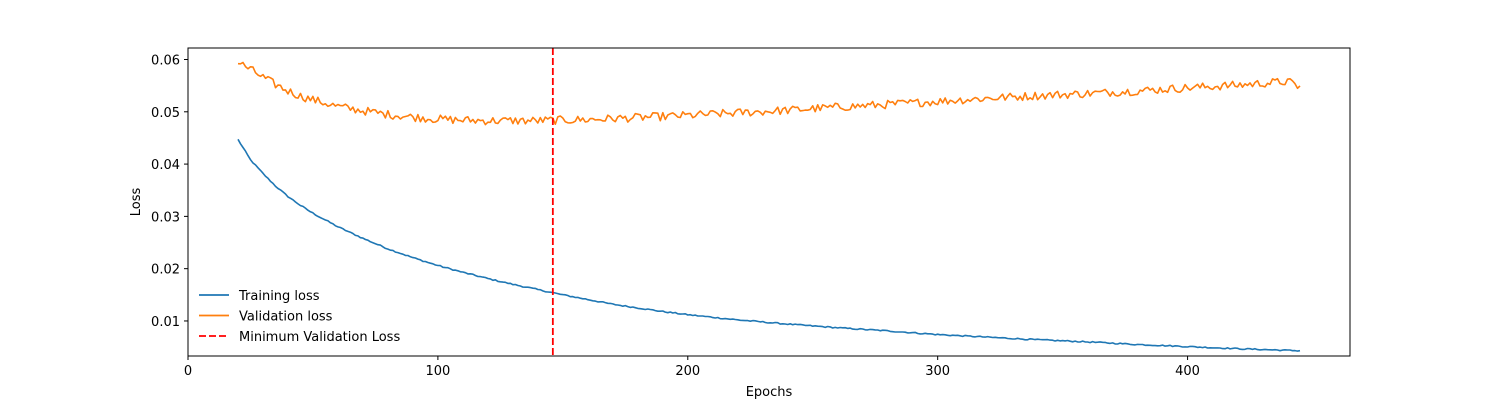  I want to click on x-axis-title: Epochs, so click(769, 392).